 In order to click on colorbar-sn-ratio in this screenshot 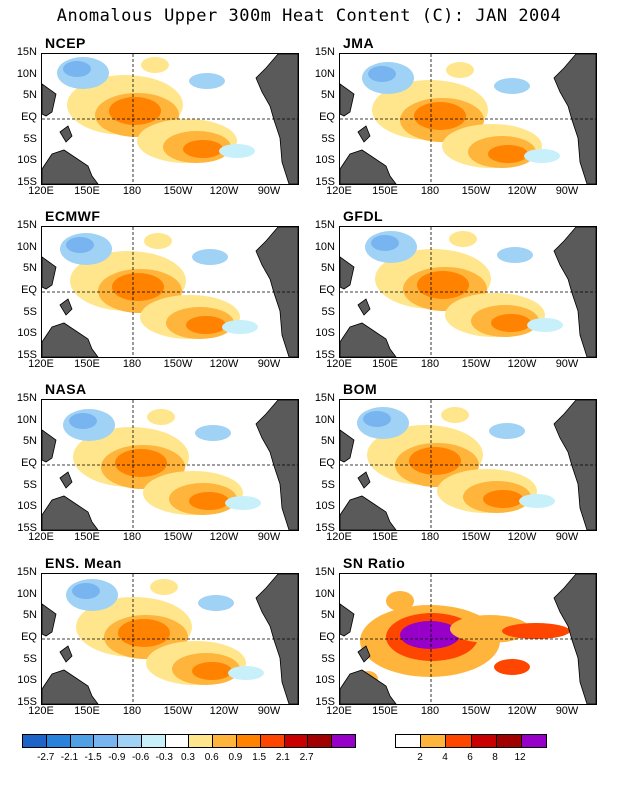, I will do `click(471, 741)`.